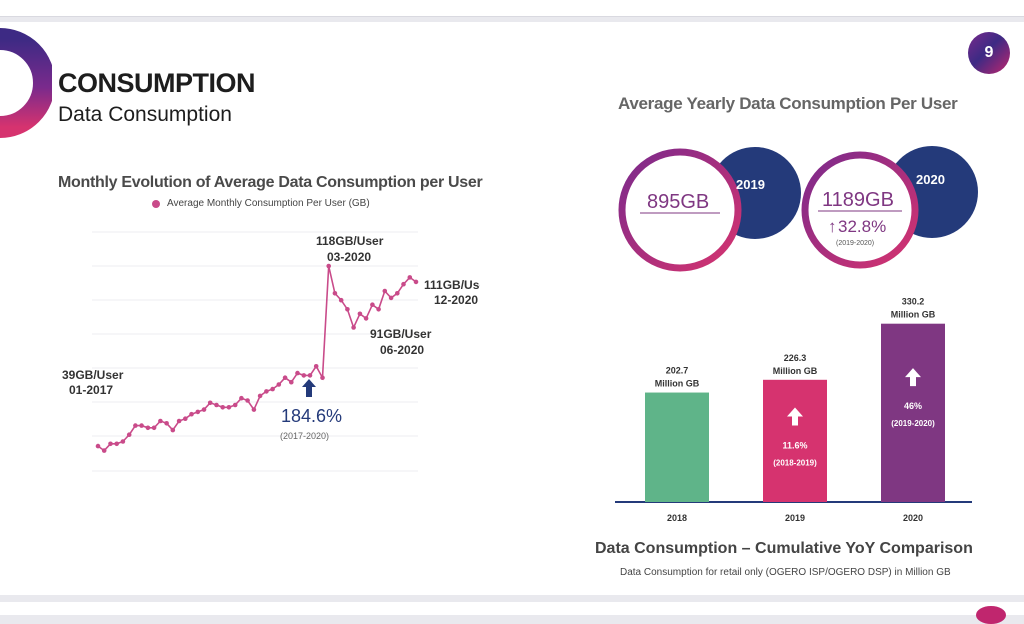 The height and width of the screenshot is (624, 1024). What do you see at coordinates (795, 358) in the screenshot?
I see `bar-value-label: 226.3` at bounding box center [795, 358].